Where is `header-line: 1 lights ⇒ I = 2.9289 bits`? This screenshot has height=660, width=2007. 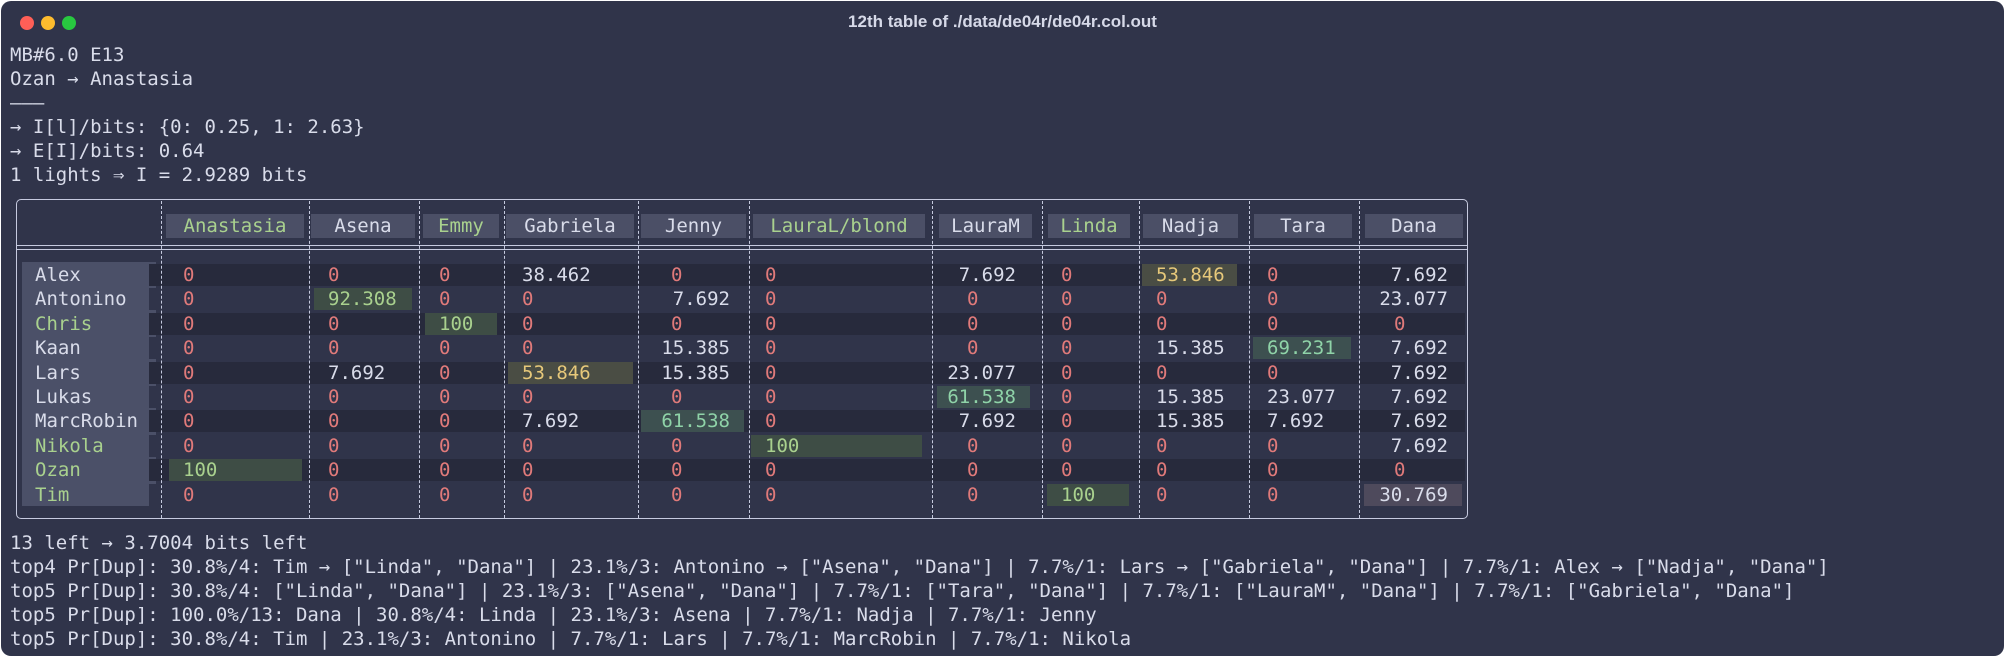
header-line: 1 lights ⇒ I = 2.9289 bits is located at coordinates (159, 175).